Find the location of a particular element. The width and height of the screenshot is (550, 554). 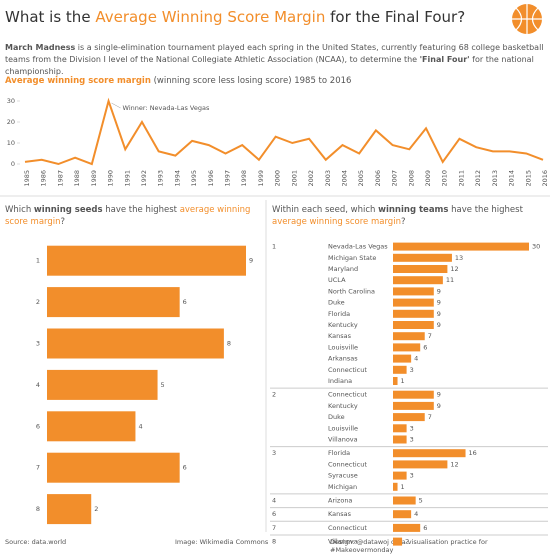

title-part: Average winning score margin is located at coordinates (78, 81).